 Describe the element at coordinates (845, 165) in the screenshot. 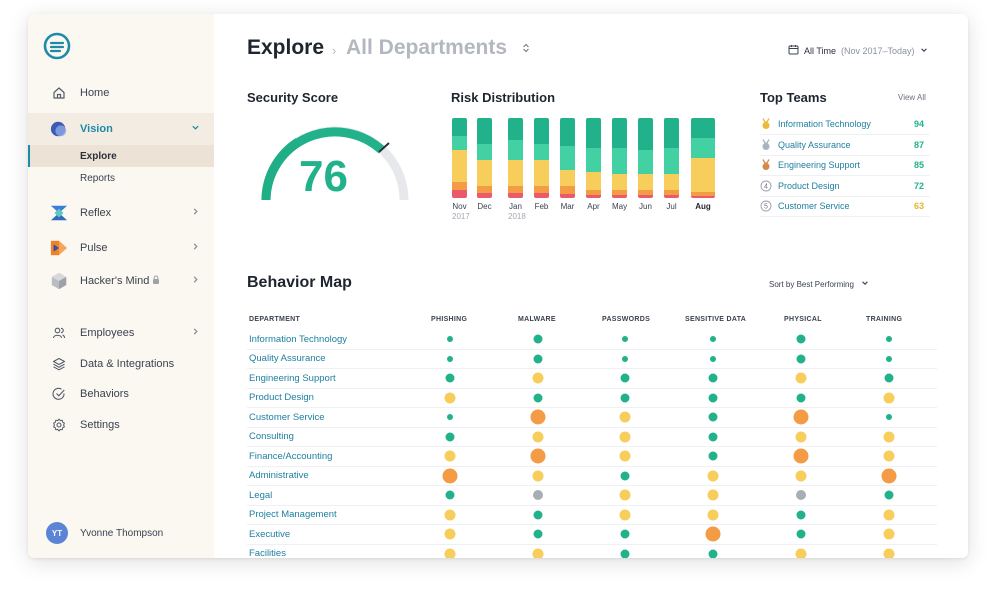

I see `team-row: Engineering Support 85` at that location.